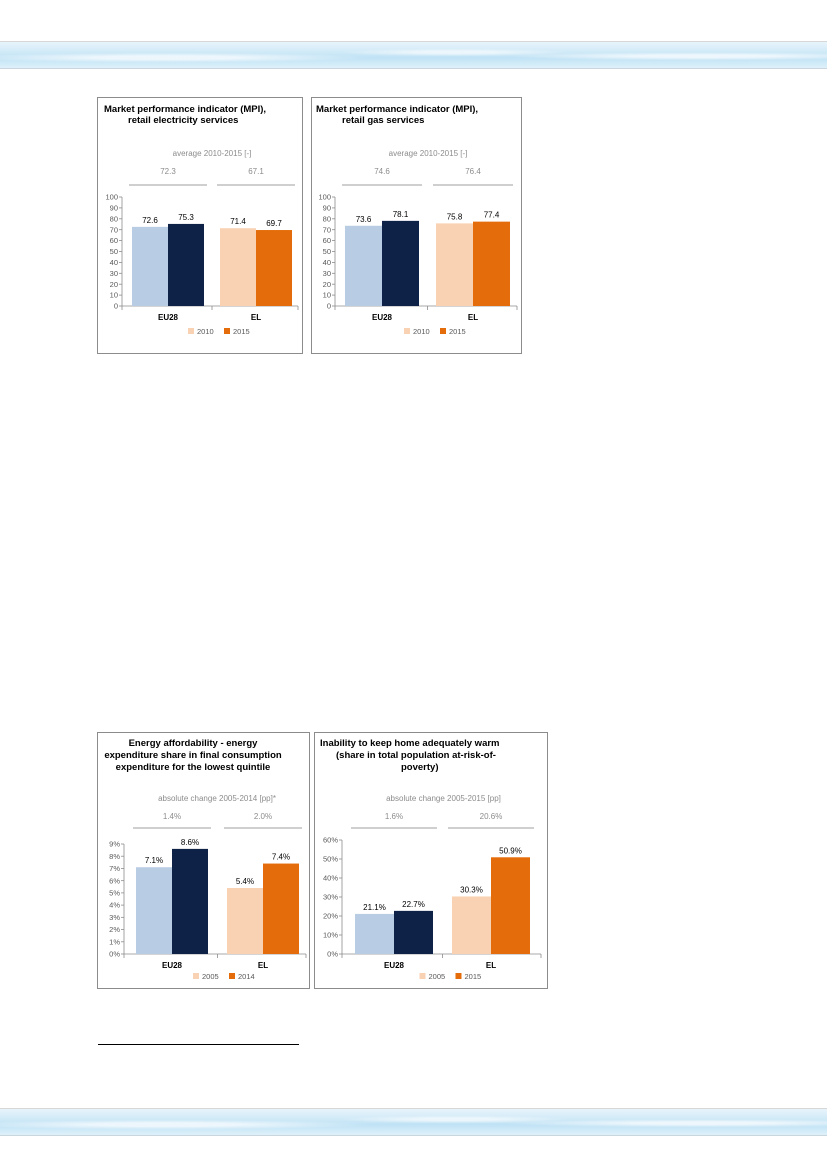 The height and width of the screenshot is (1169, 827). What do you see at coordinates (114, 229) in the screenshot?
I see `y-tick-label: 70` at bounding box center [114, 229].